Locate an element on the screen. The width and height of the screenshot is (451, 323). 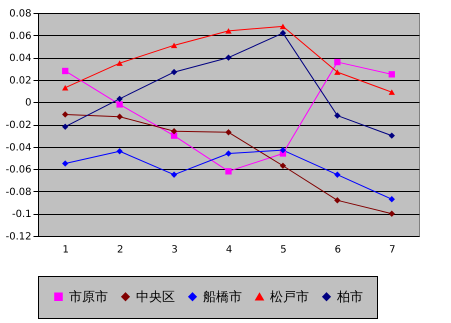
x-tick-label: 1 is located at coordinates (65, 250).